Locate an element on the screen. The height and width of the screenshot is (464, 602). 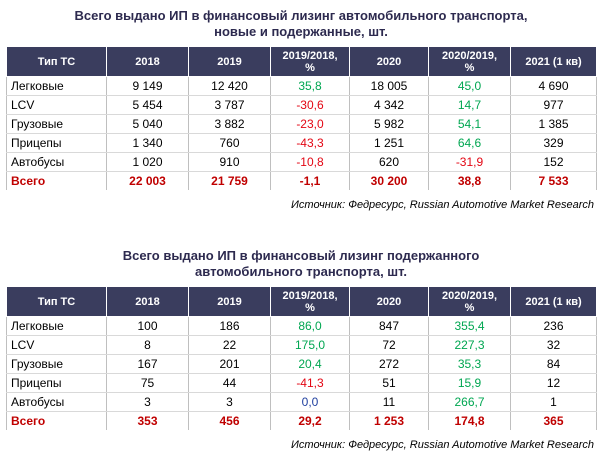
table2-header-cell: Тип ТС is located at coordinates (56, 301).